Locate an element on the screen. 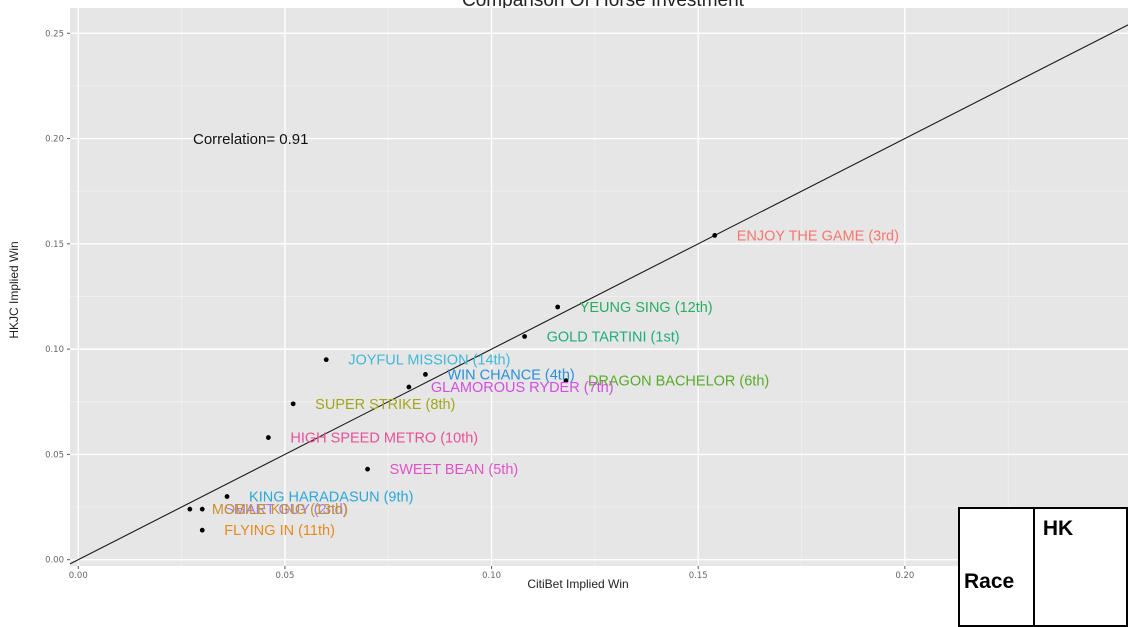 This screenshot has width=1128, height=627. y-tick-label: 0.00 is located at coordinates (54, 561).